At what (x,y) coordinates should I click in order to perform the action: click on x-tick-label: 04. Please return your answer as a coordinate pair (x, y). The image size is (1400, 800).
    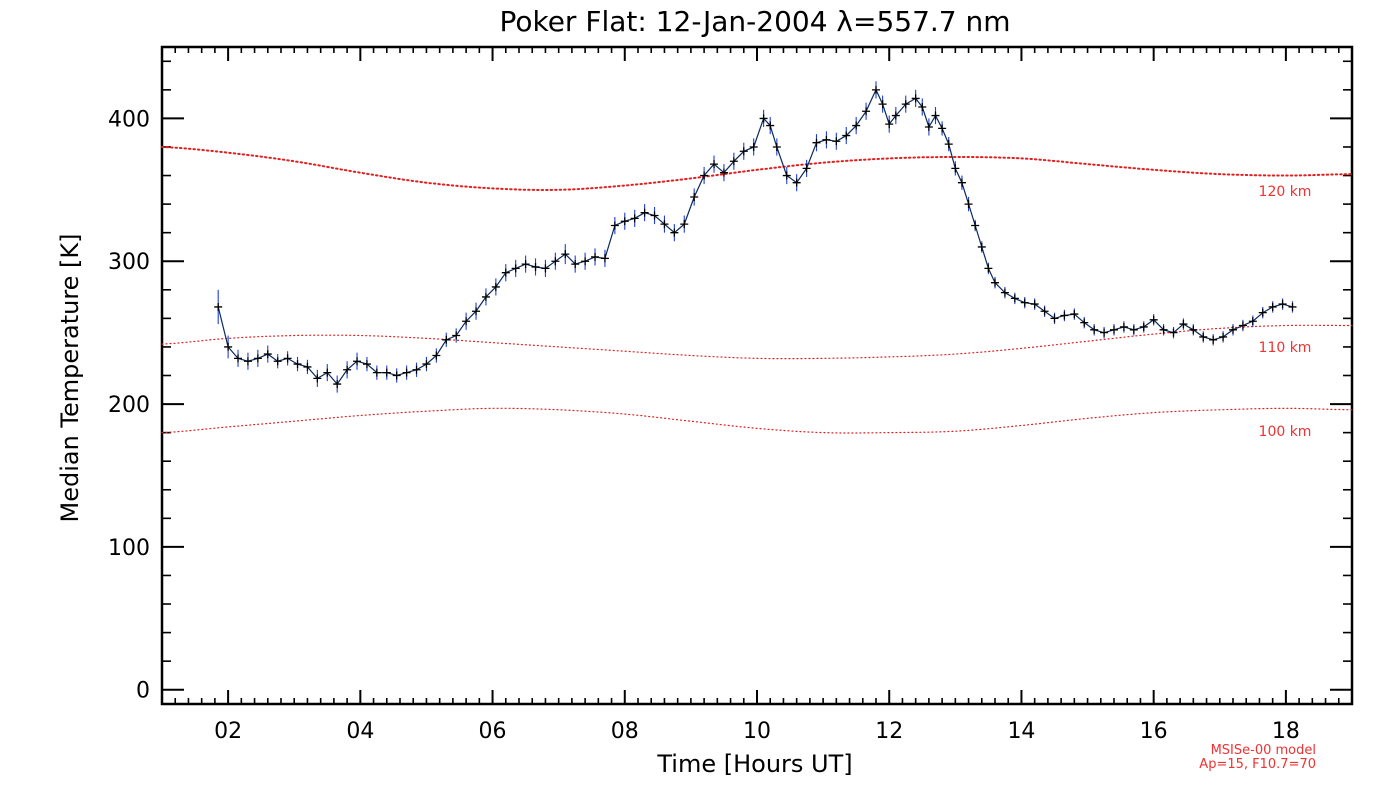
    Looking at the image, I should click on (360, 731).